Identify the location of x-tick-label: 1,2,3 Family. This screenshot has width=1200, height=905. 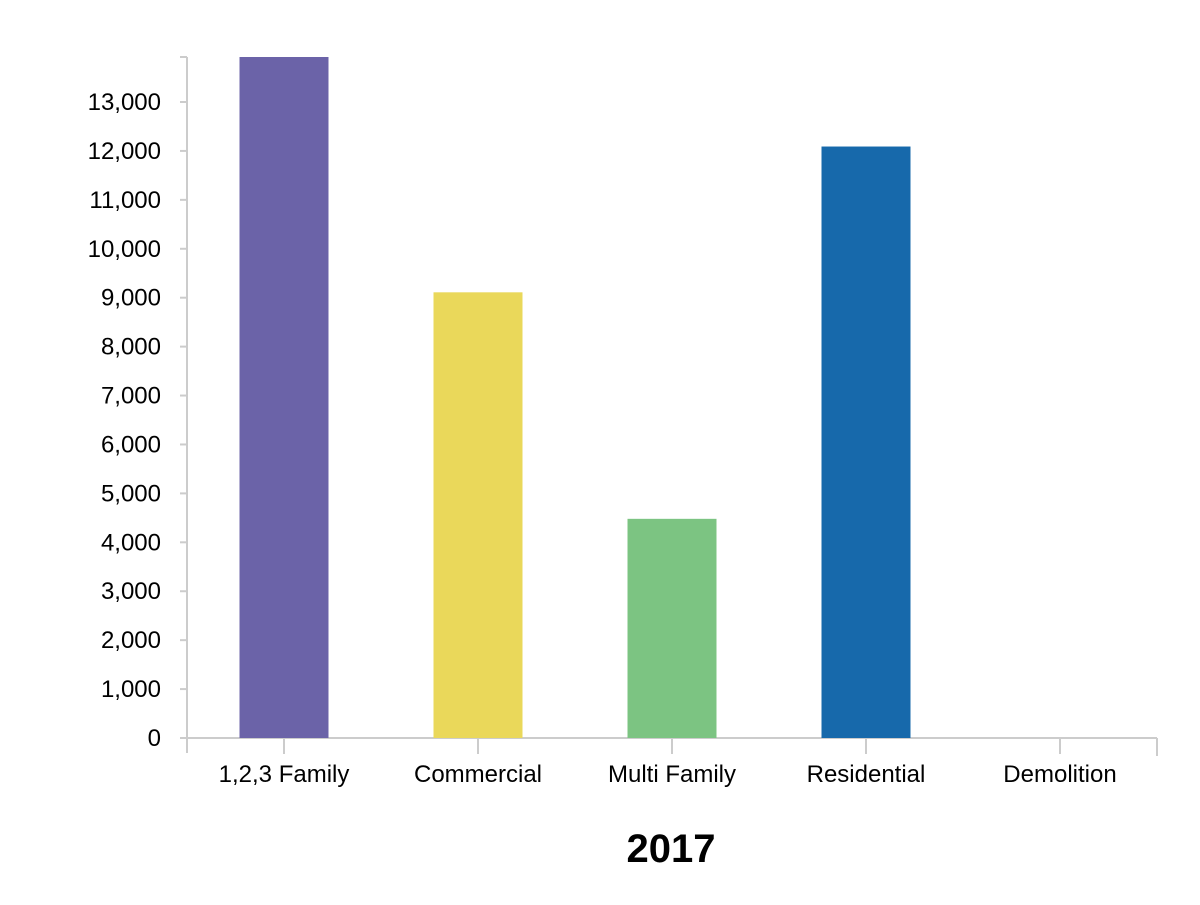
(284, 774).